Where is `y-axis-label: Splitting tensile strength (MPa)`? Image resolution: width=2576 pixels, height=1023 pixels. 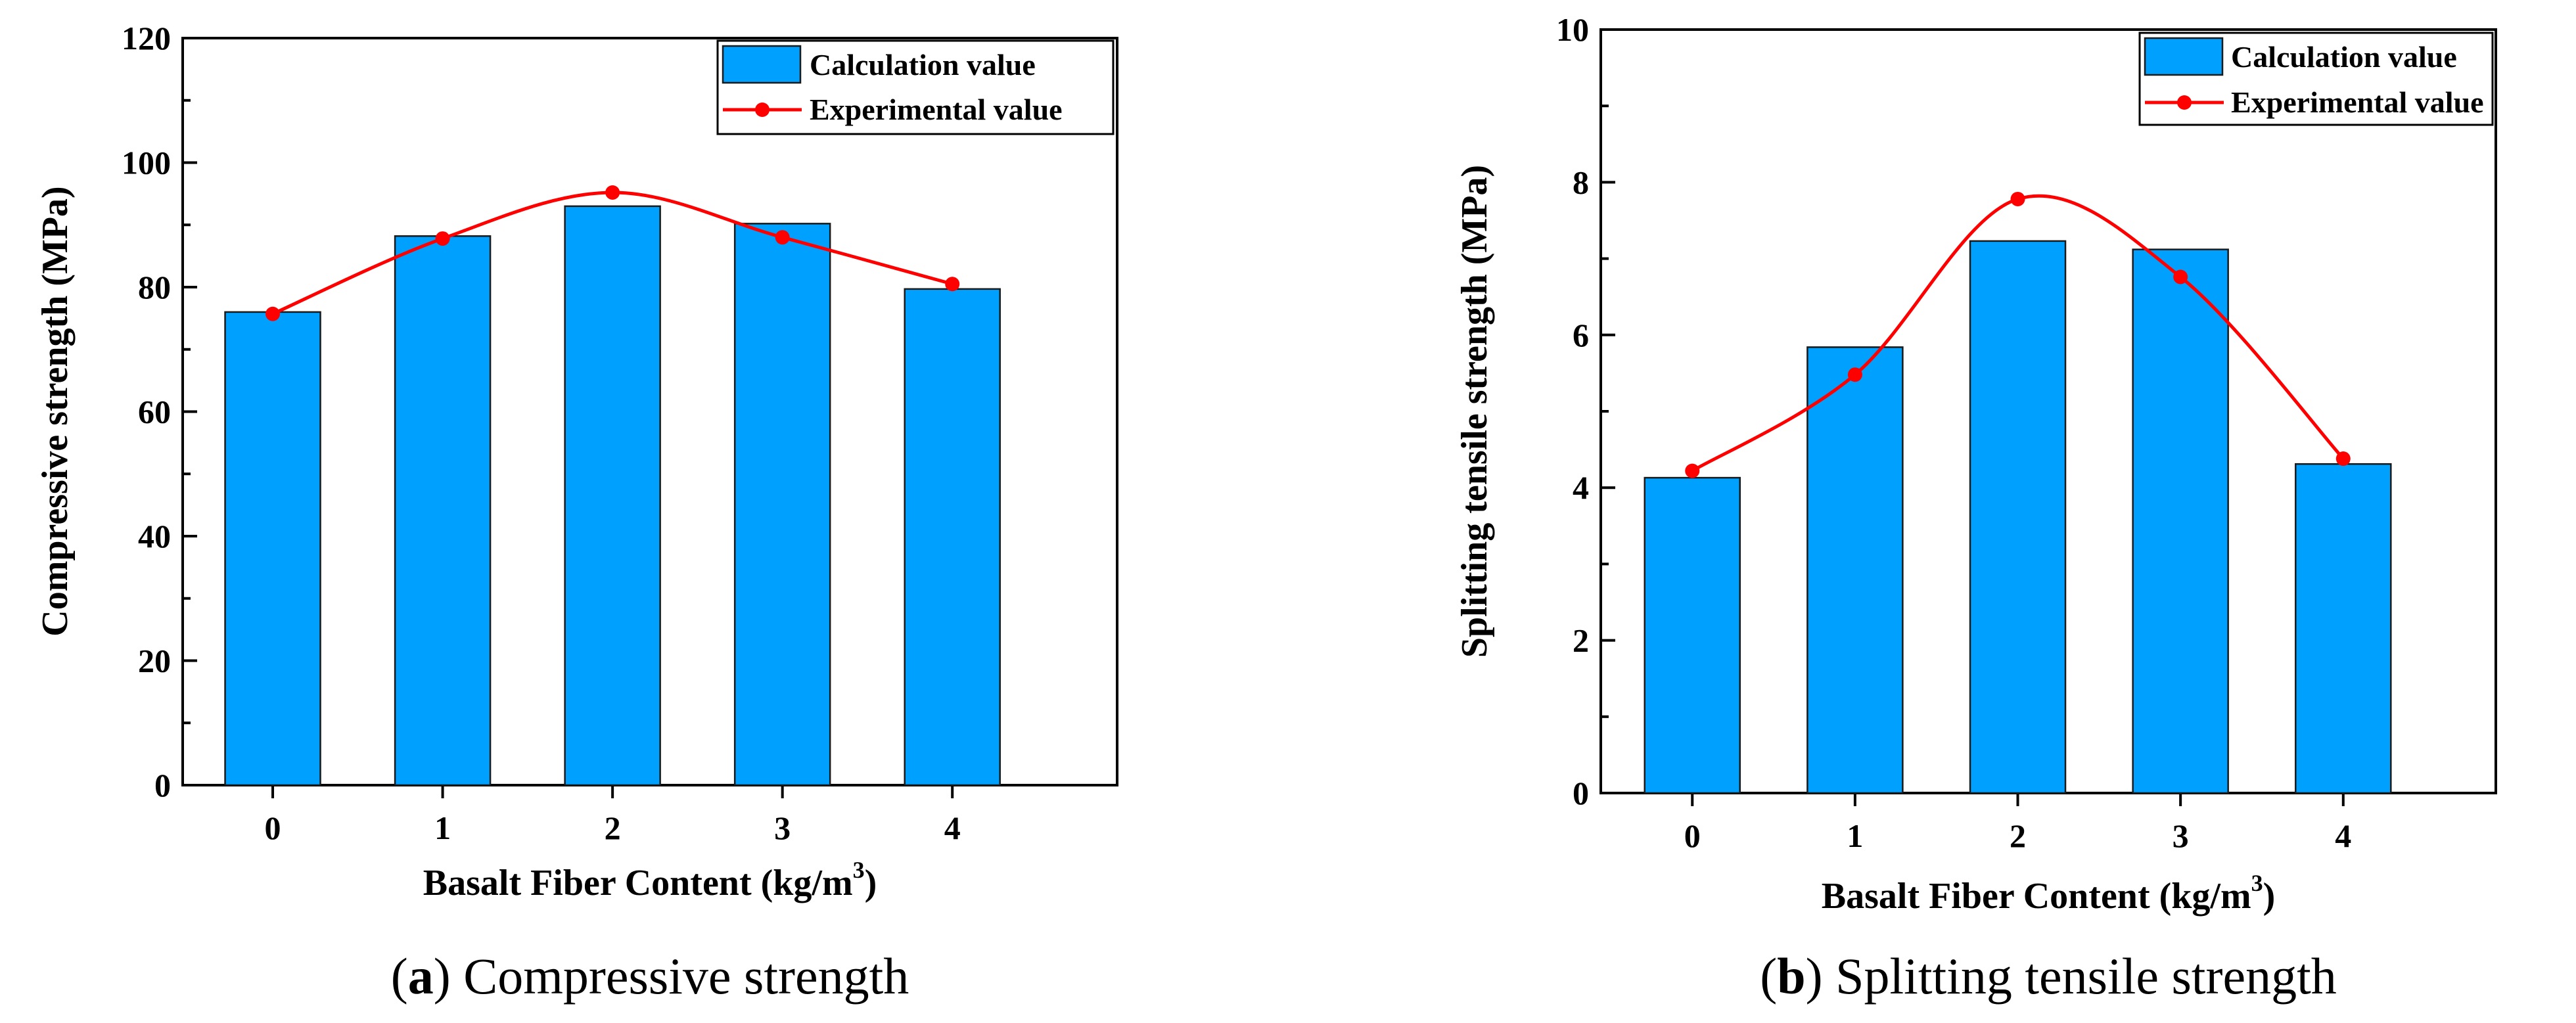
y-axis-label: Splitting tensile strength (MPa) is located at coordinates (1474, 411).